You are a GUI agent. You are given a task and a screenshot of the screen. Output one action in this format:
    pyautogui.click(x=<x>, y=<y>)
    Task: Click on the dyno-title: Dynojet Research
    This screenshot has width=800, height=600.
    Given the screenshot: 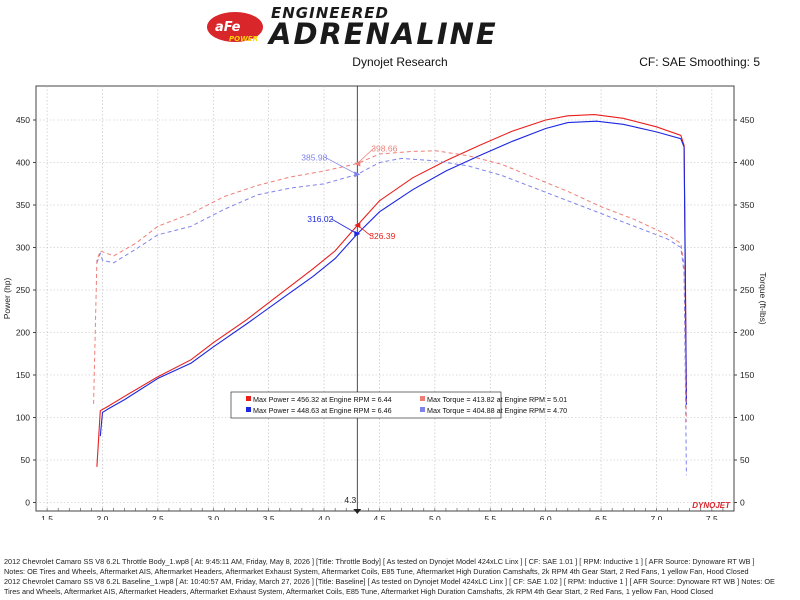 What is the action you would take?
    pyautogui.click(x=400, y=62)
    